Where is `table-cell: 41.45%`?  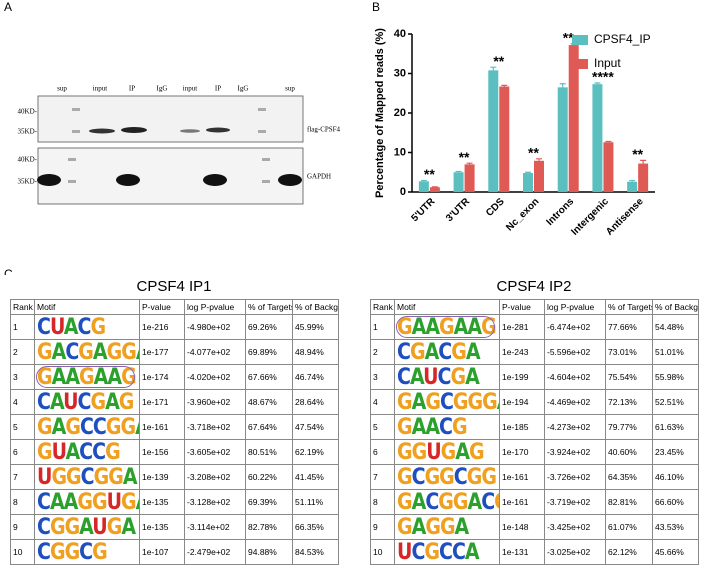 table-cell: 41.45% is located at coordinates (315, 477).